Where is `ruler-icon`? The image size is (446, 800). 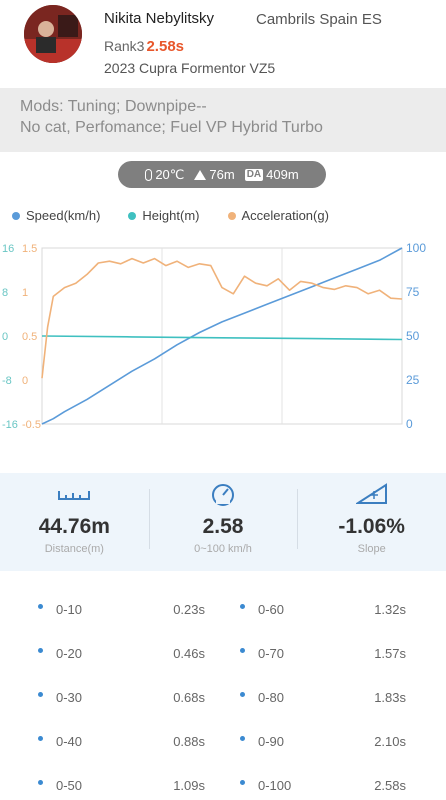
ruler-icon is located at coordinates (74, 494).